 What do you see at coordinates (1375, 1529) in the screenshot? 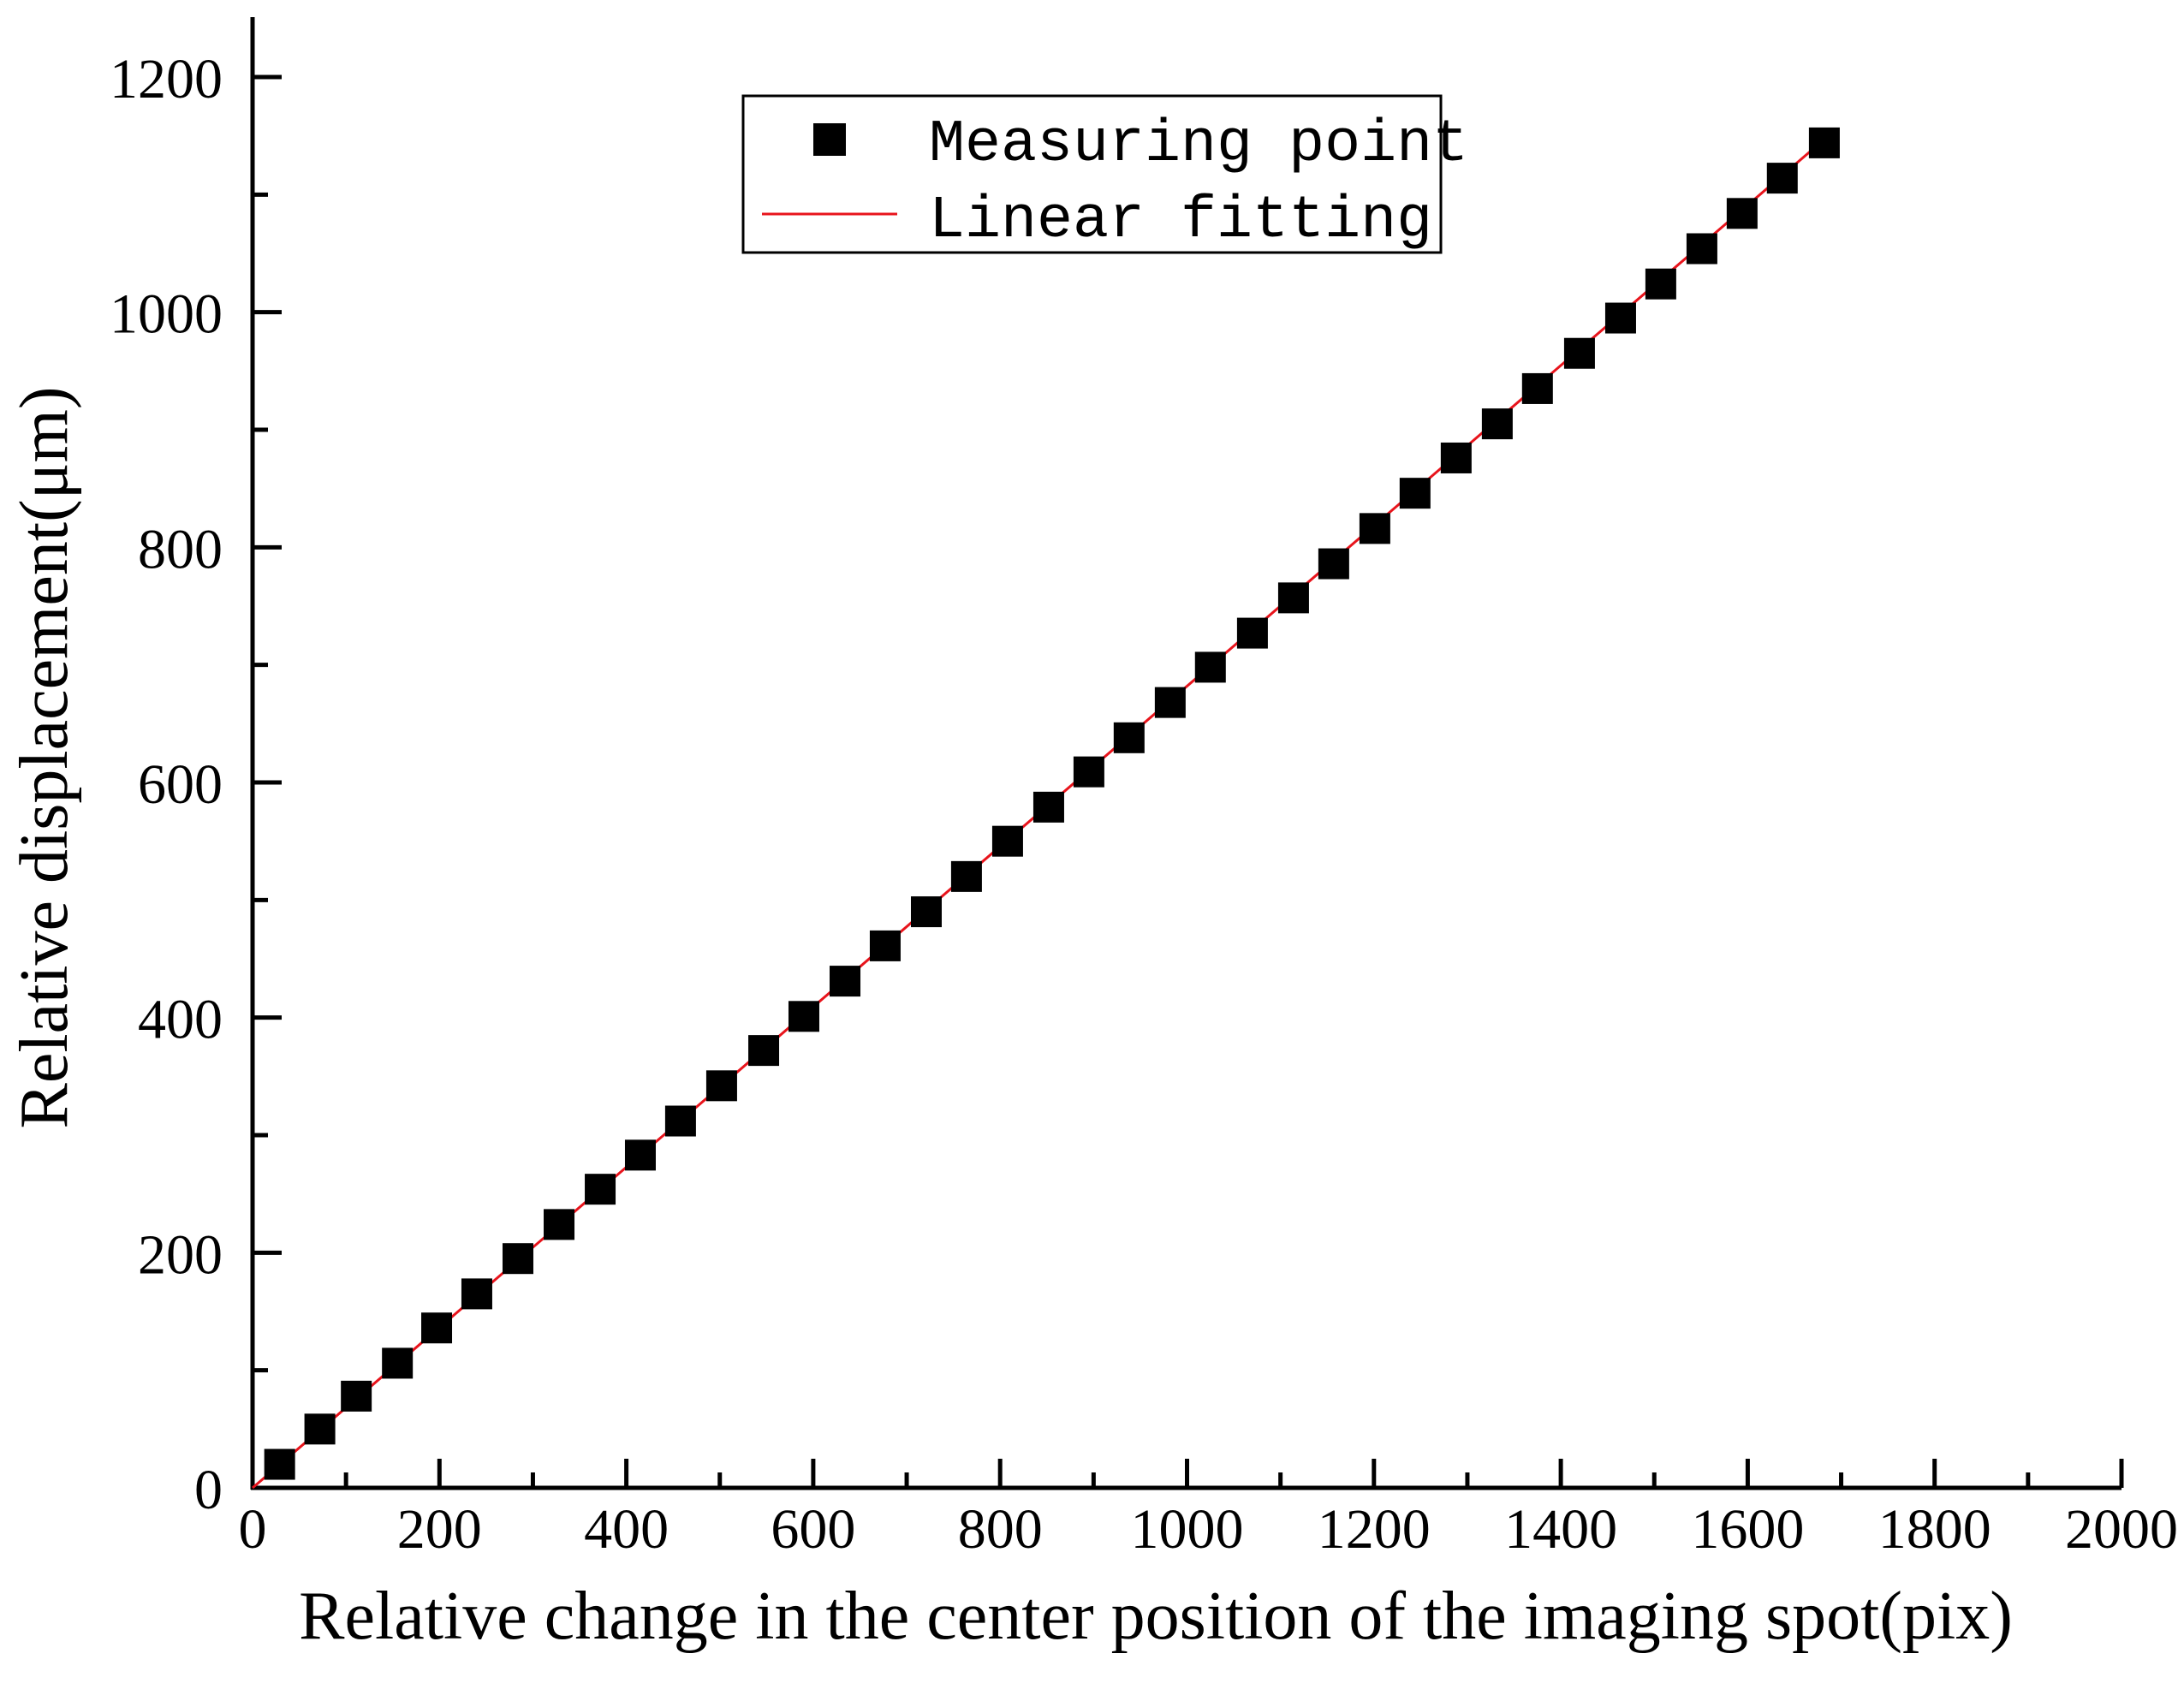
I see `x-tick-label: 1200` at bounding box center [1375, 1529].